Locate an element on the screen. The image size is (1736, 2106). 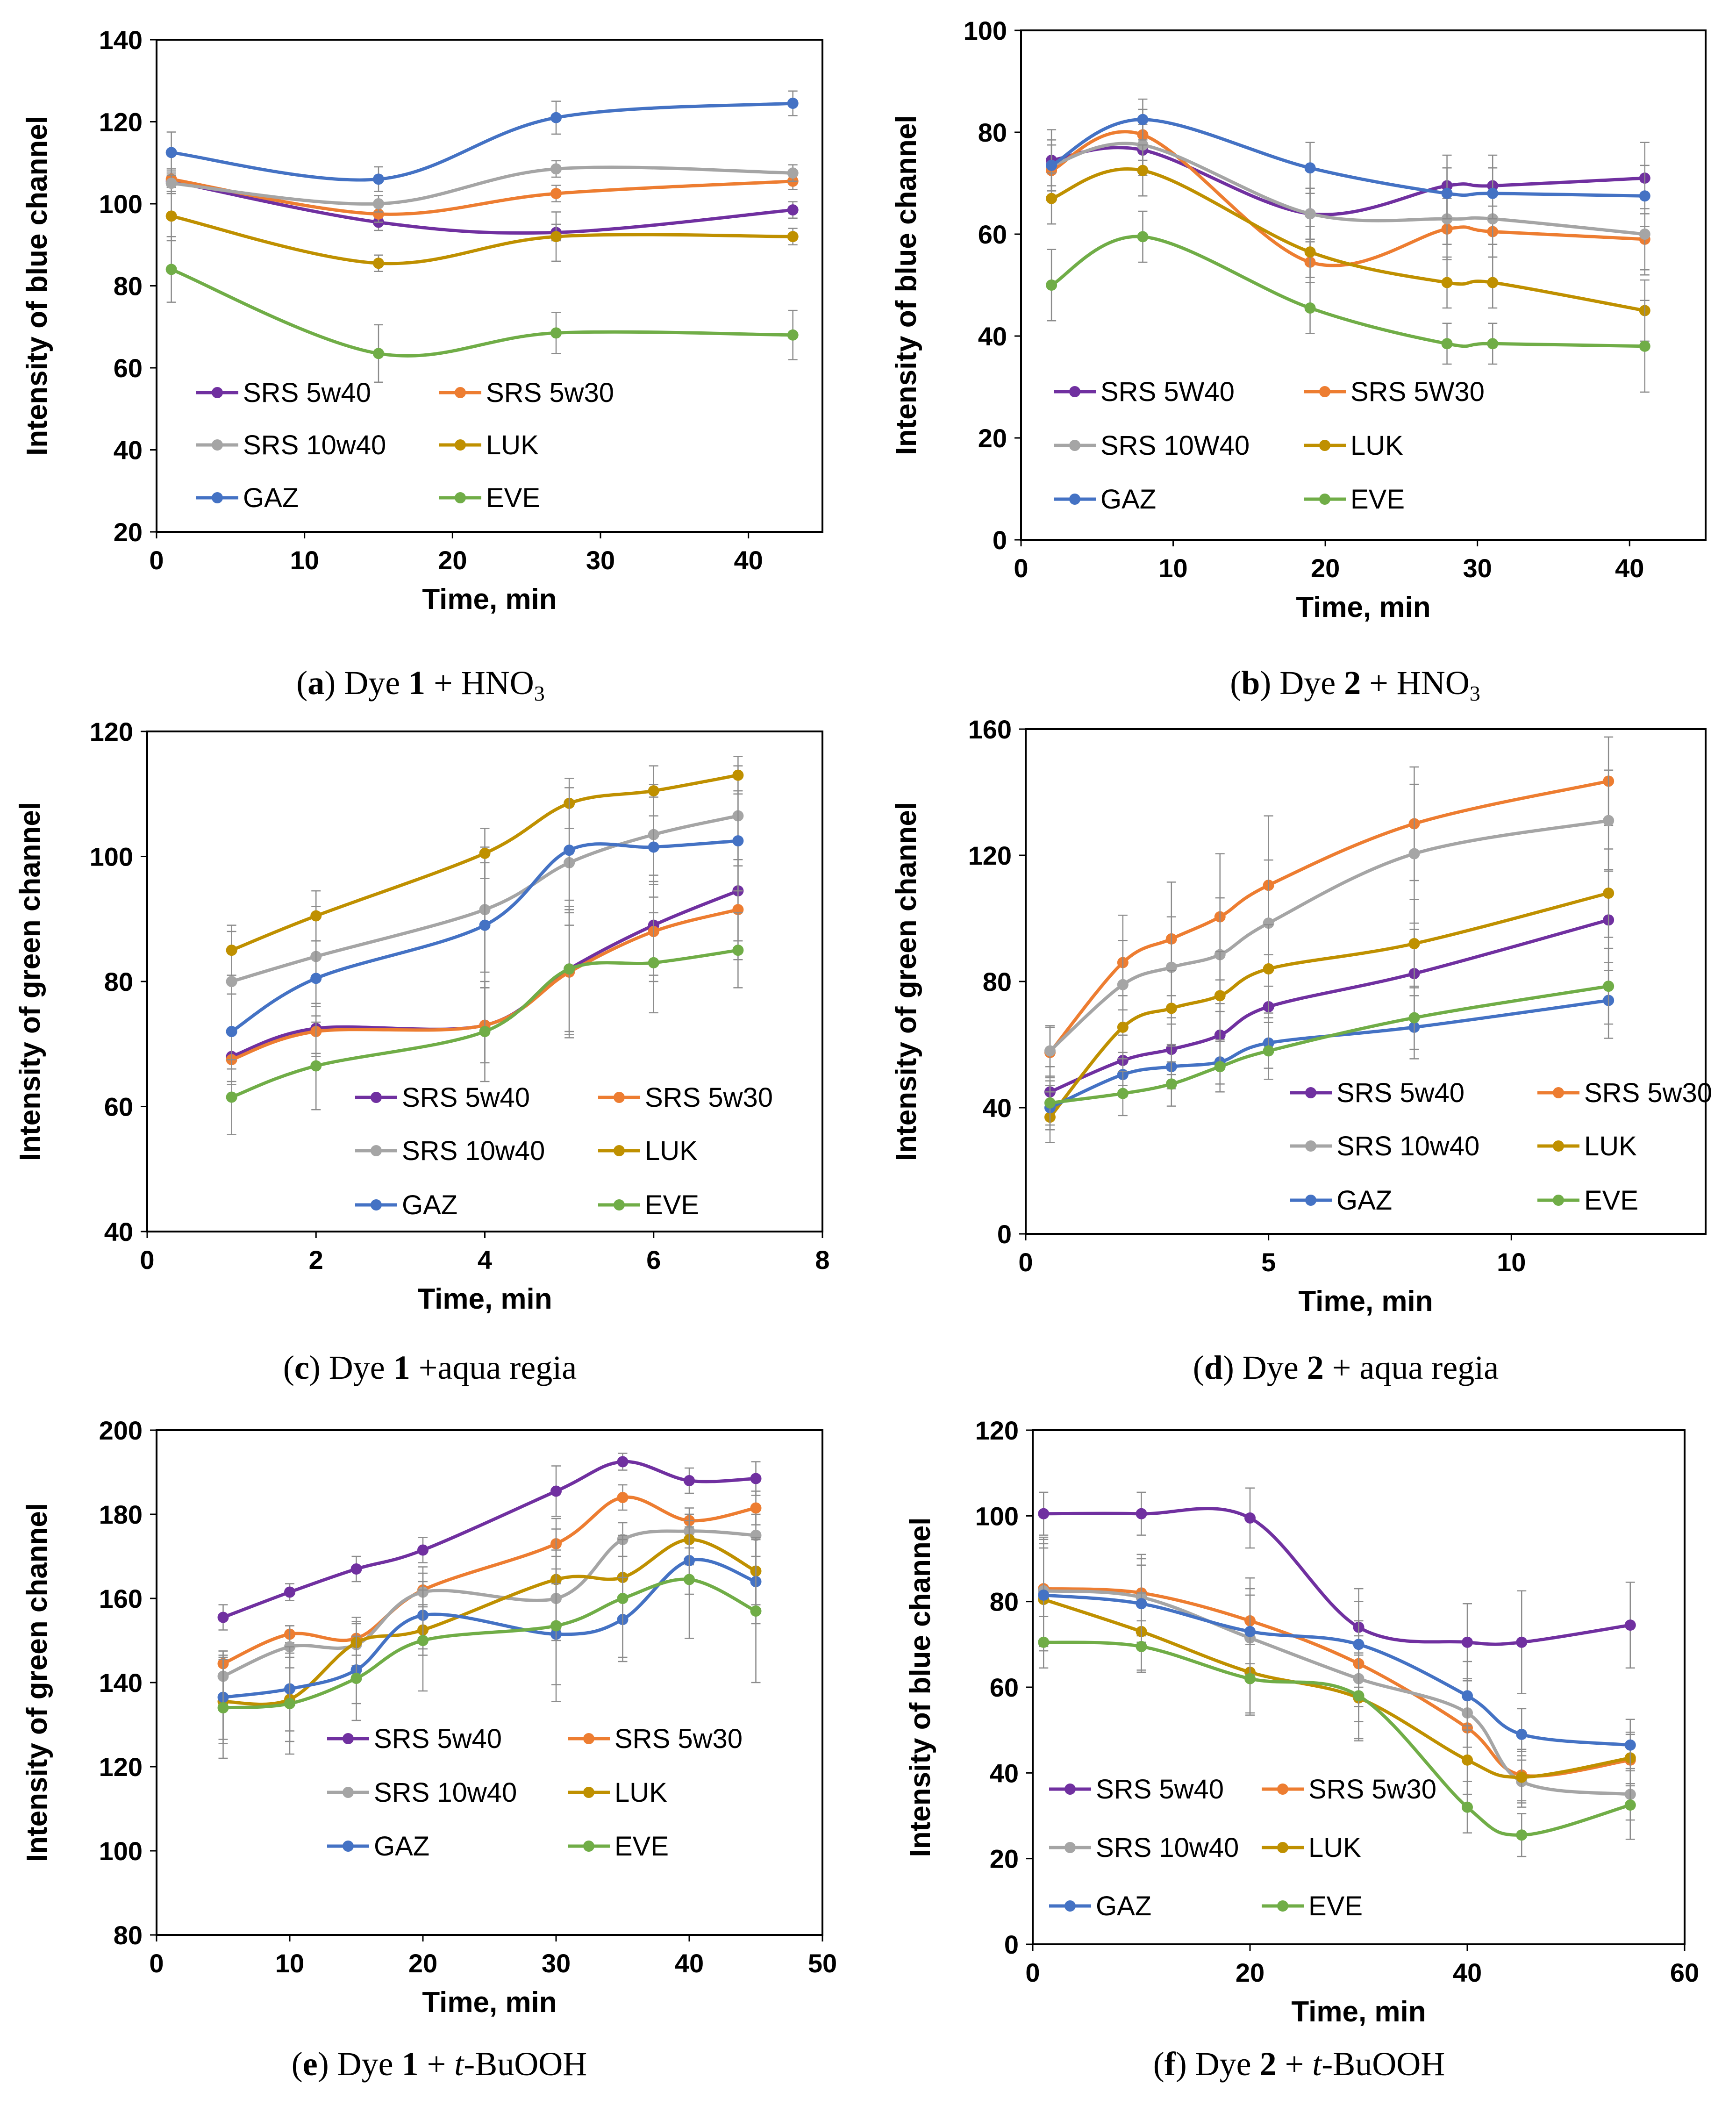
panel-caption: (c) Dye 1 +aqua regia is located at coordinates (430, 1367).